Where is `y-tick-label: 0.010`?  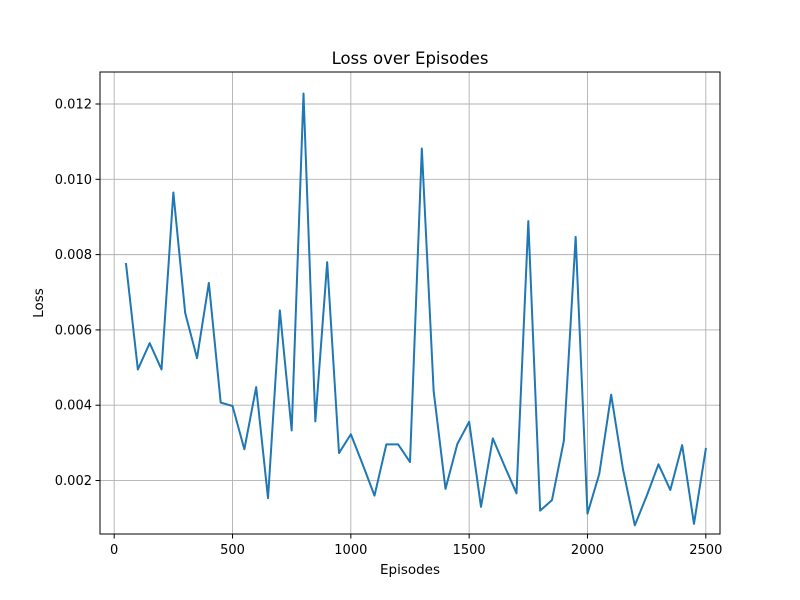 y-tick-label: 0.010 is located at coordinates (73, 180).